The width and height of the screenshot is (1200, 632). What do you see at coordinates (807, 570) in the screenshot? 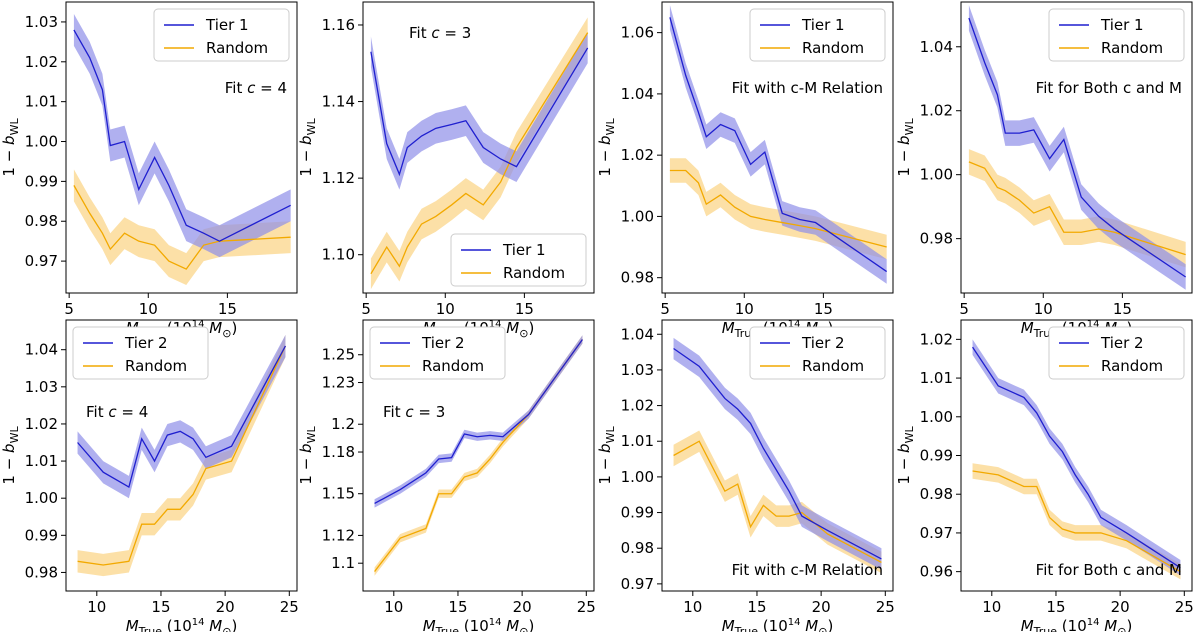
I see `annotation-text: Fit with c-M Relation` at bounding box center [807, 570].